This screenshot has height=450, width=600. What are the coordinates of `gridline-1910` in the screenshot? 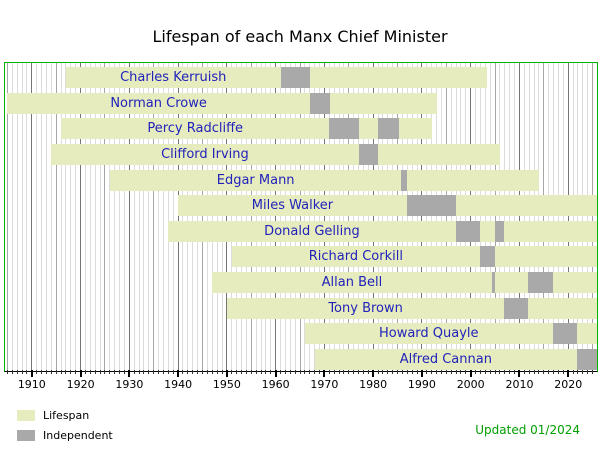 It's located at (32, 217).